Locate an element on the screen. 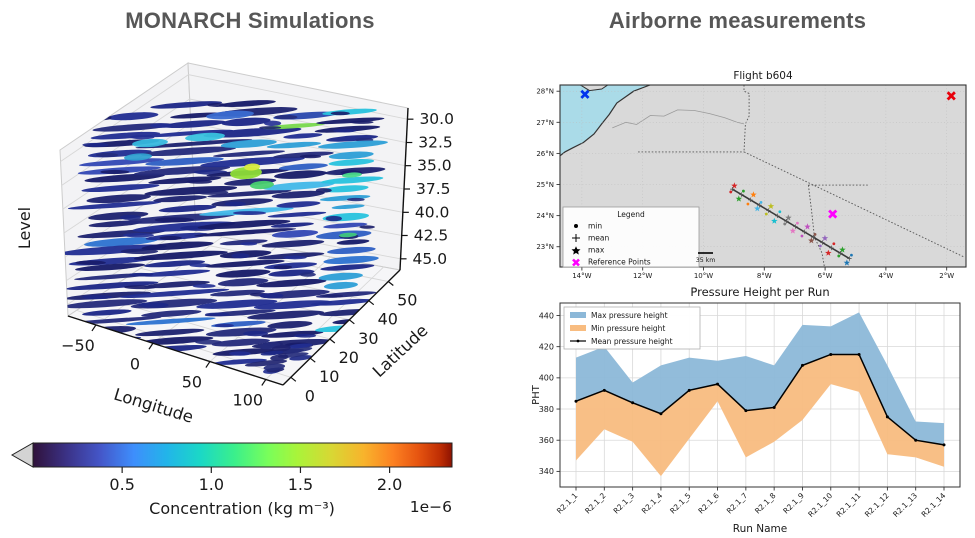  svg-text: 23°N is located at coordinates (545, 247).